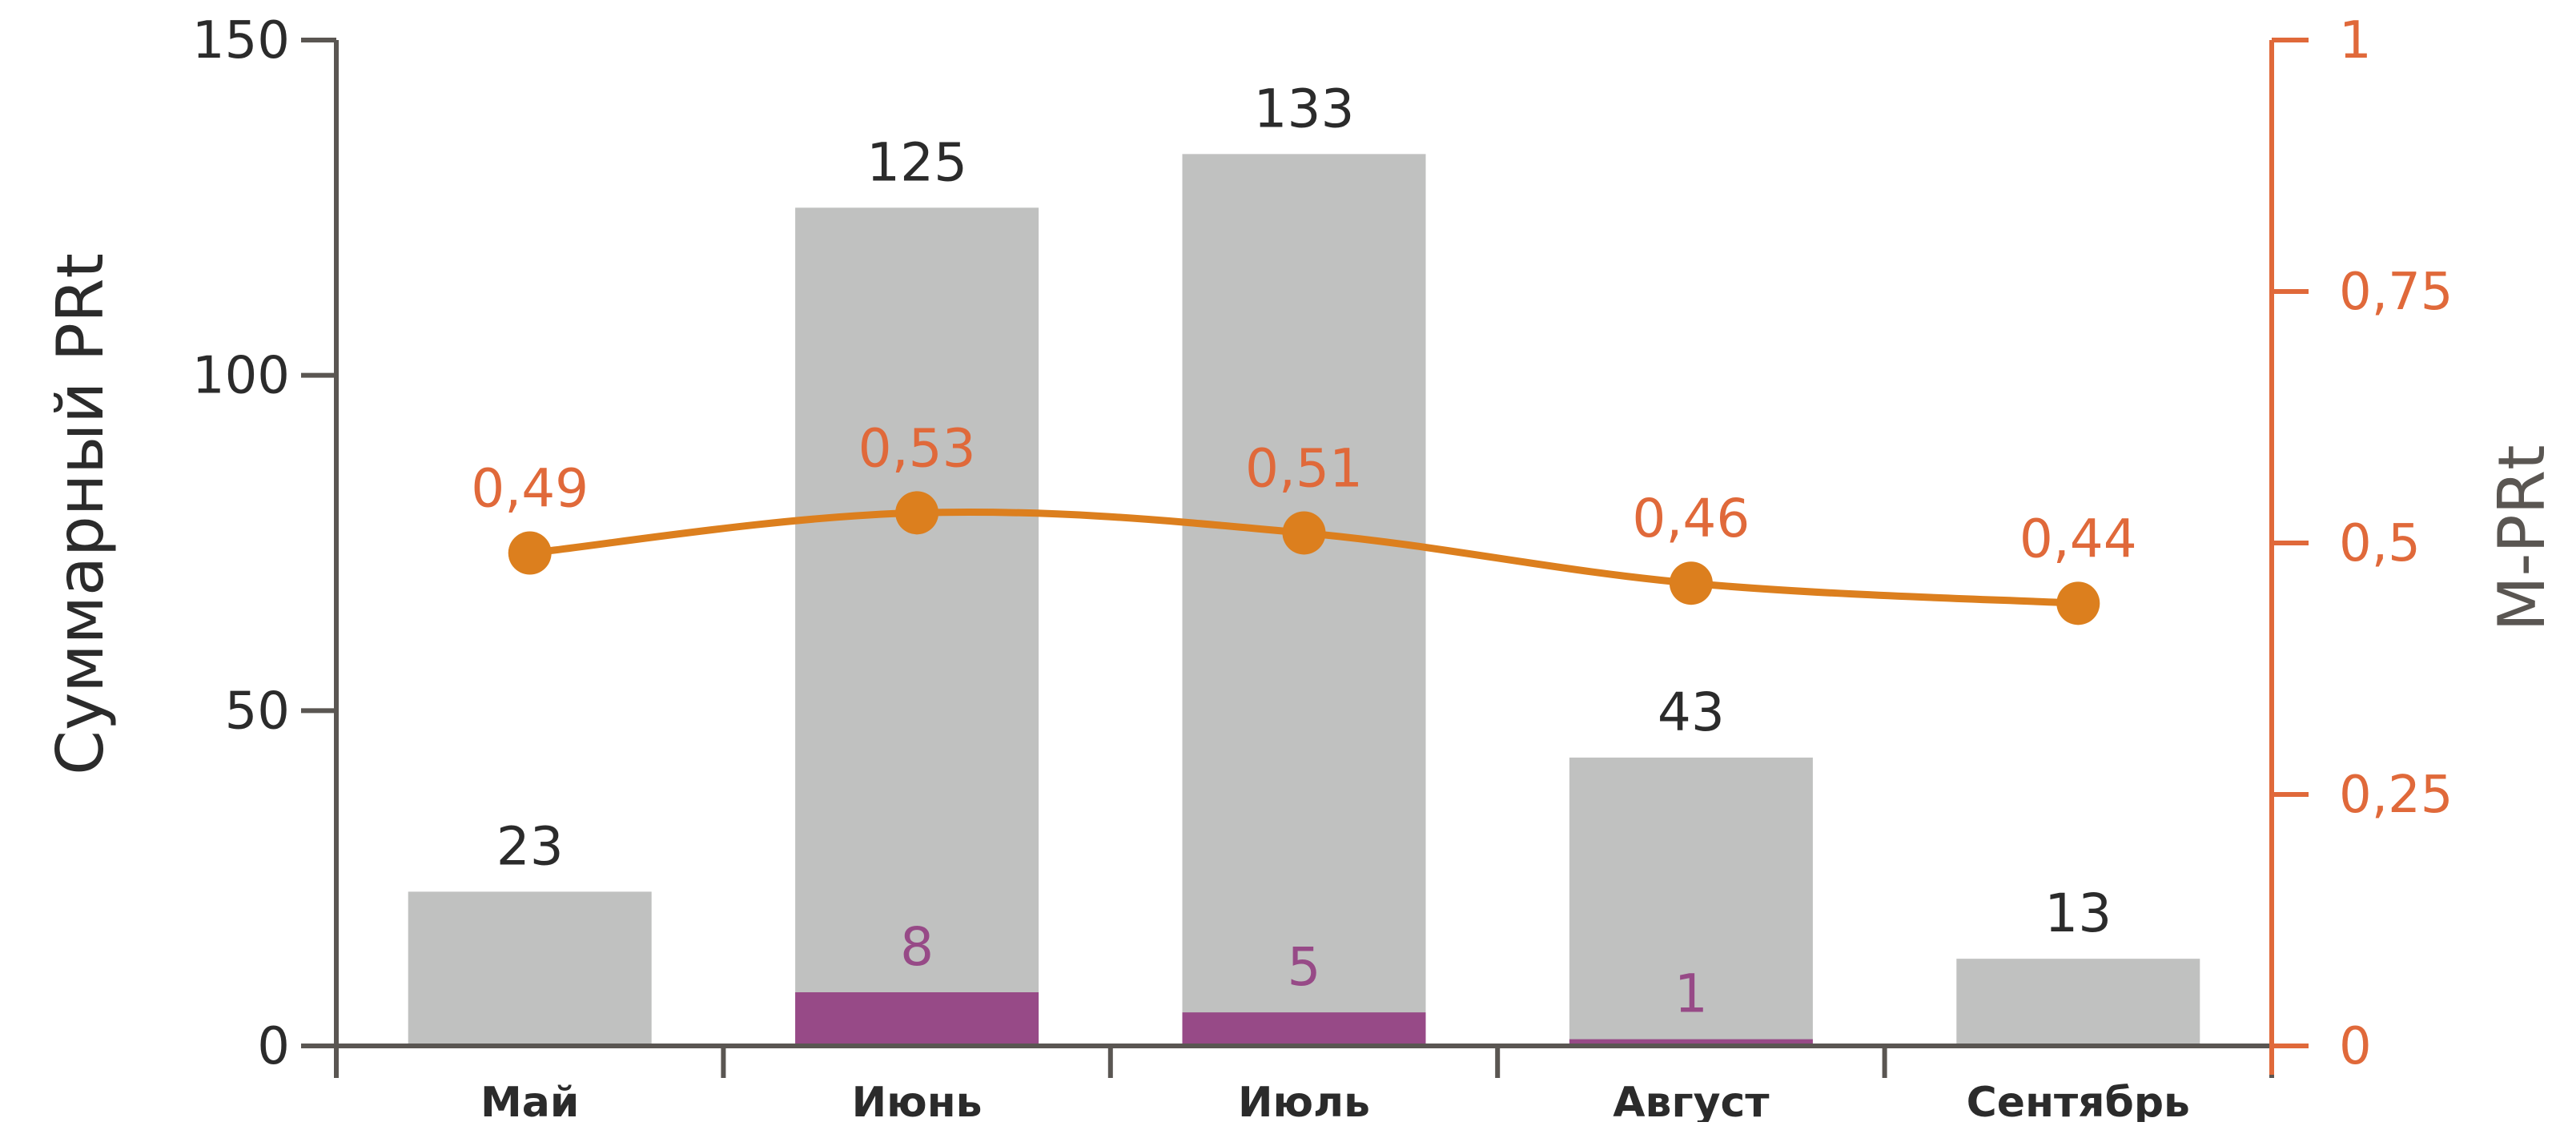 The height and width of the screenshot is (1126, 2576). Describe the element at coordinates (2380, 543) in the screenshot. I see `y-tick-label-right: 0,5` at that location.